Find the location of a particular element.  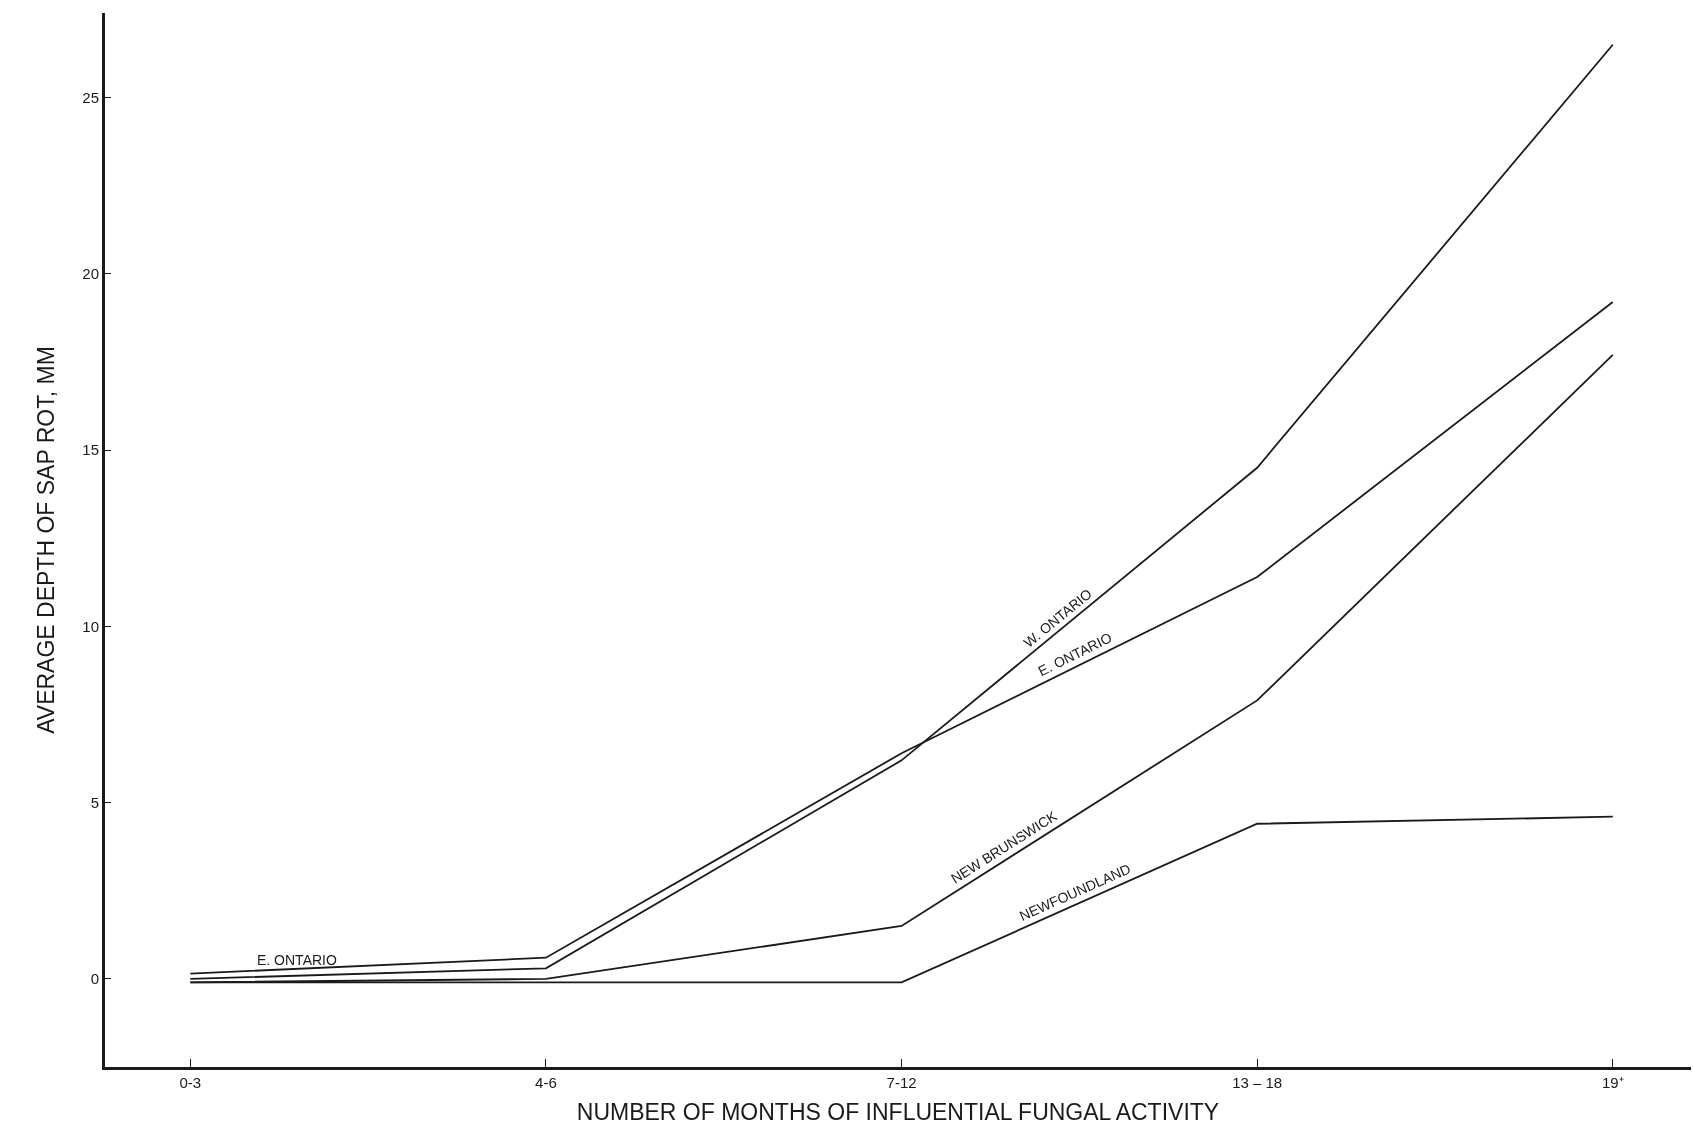

annotation: E. ONTARIO is located at coordinates (297, 960).